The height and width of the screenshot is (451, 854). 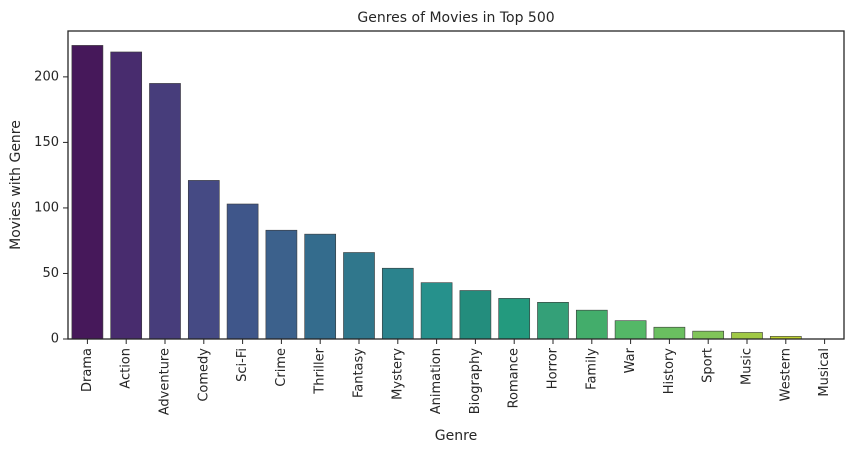 What do you see at coordinates (669, 371) in the screenshot?
I see `x-tick-label: History` at bounding box center [669, 371].